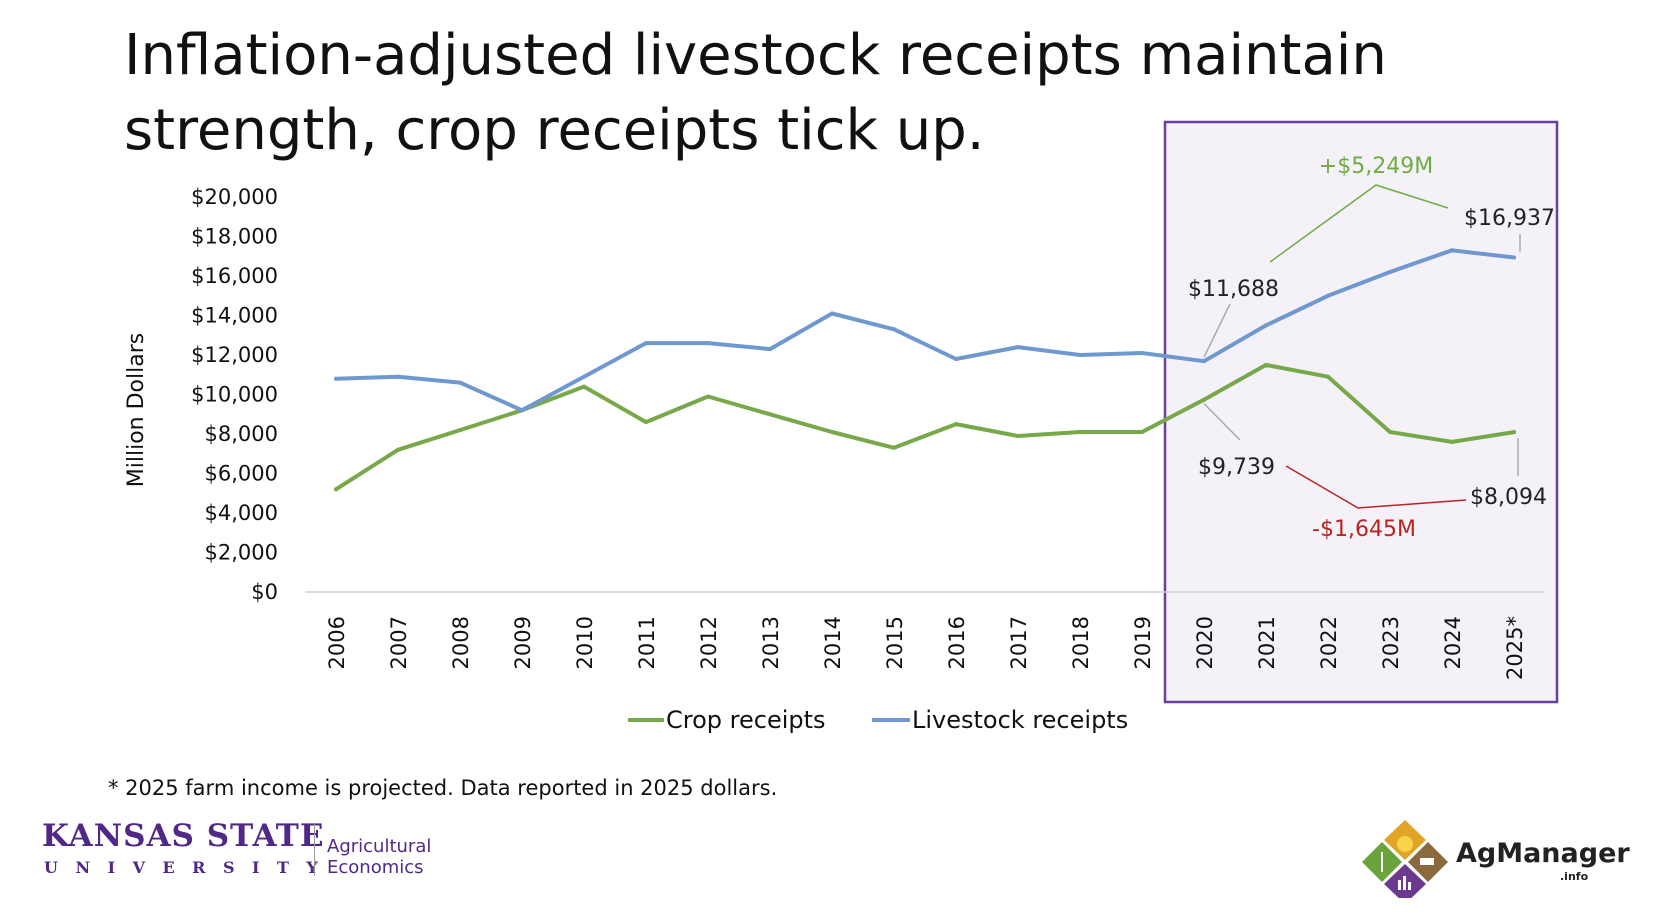 The width and height of the screenshot is (1656, 924). What do you see at coordinates (461, 642) in the screenshot?
I see `x-tick-label: 2008` at bounding box center [461, 642].